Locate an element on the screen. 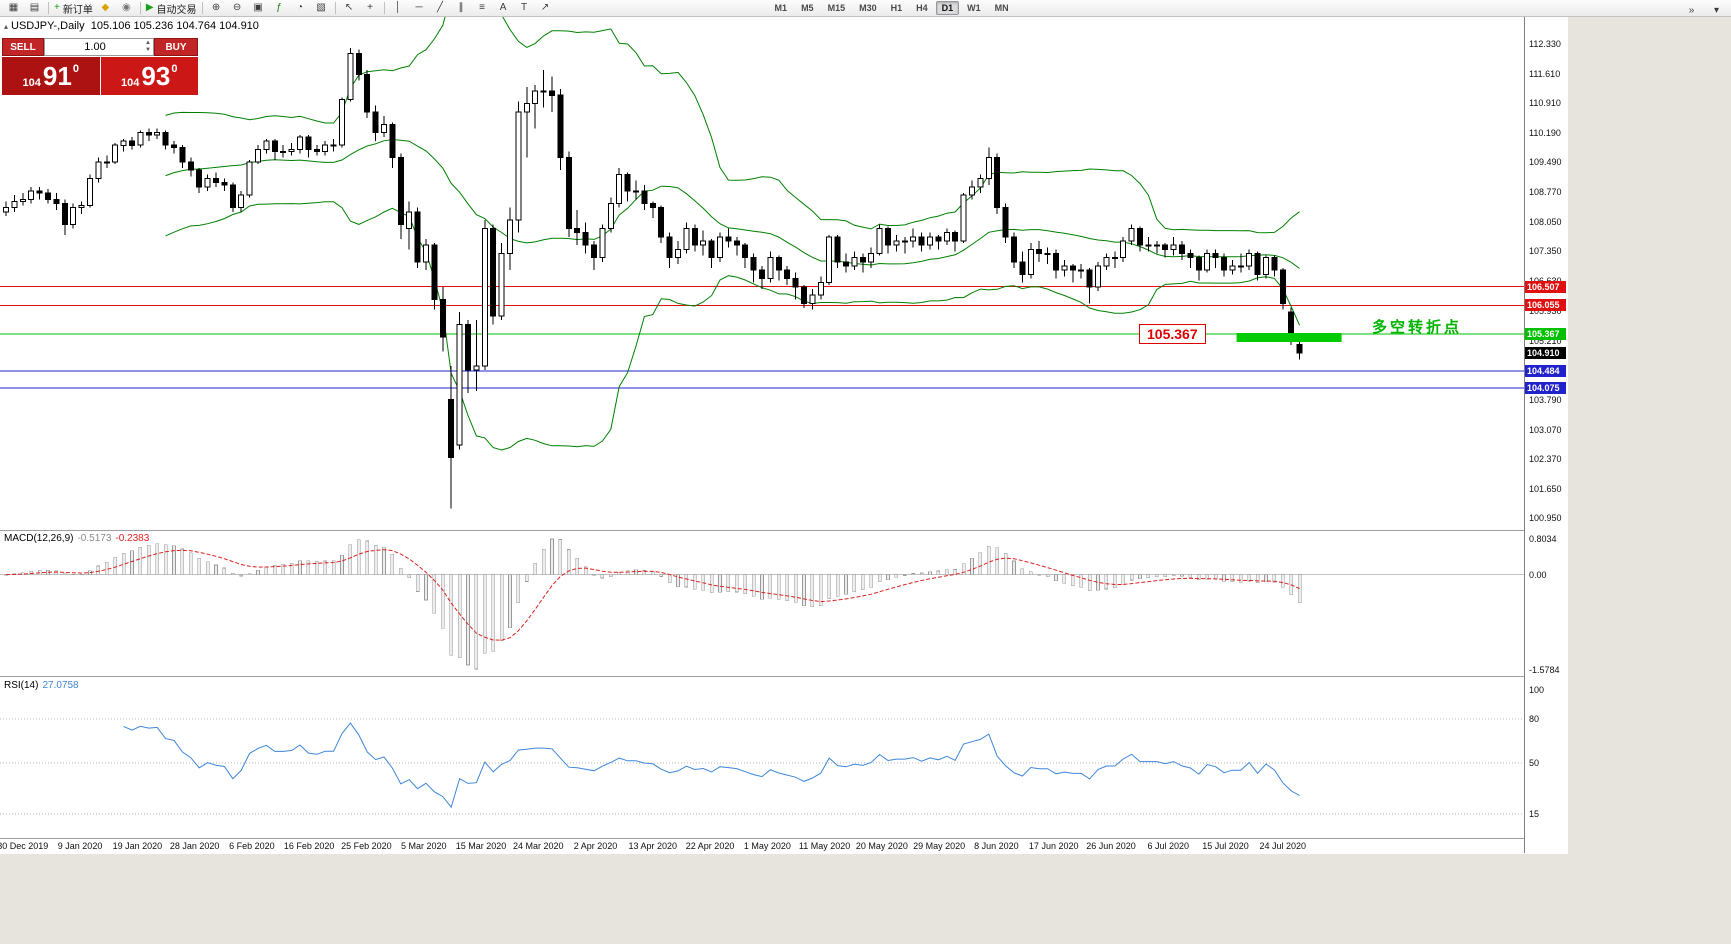 Image resolution: width=1731 pixels, height=944 pixels. label-icon: T is located at coordinates (524, 8).